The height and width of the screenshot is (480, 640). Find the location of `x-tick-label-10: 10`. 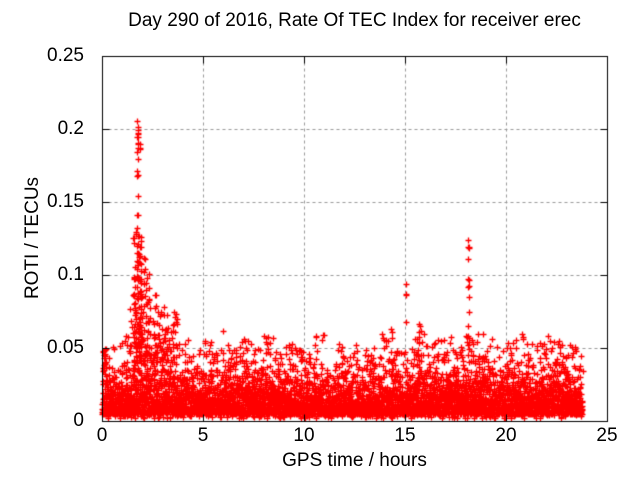

x-tick-label-10: 10 is located at coordinates (304, 435).